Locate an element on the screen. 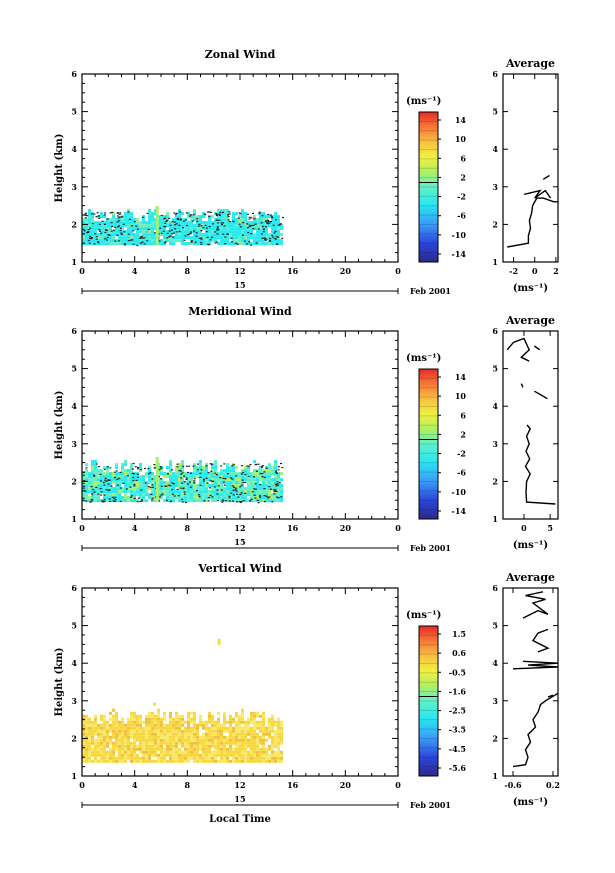 The height and width of the screenshot is (873, 615). average-title: Average is located at coordinates (530, 577).